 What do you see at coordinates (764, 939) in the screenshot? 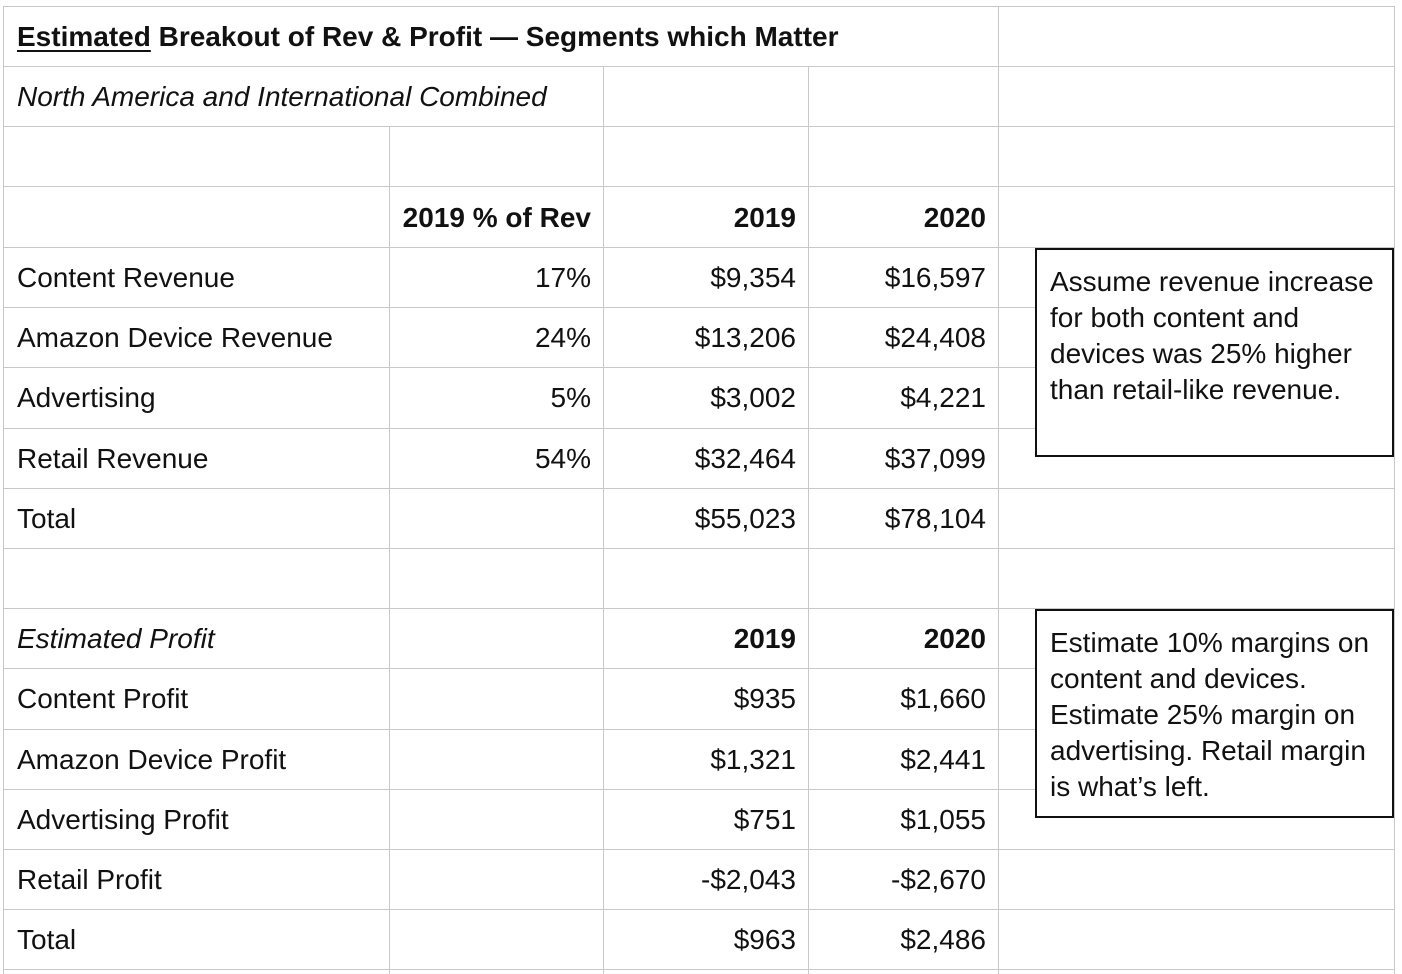
I see `profit-total-2019: $963` at bounding box center [764, 939].